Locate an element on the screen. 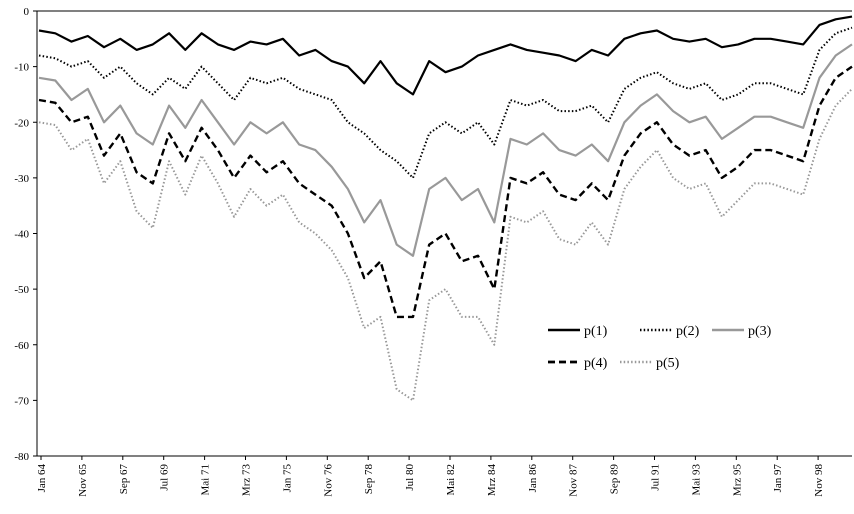 The width and height of the screenshot is (854, 514). x-tick-label: Jul 91 is located at coordinates (656, 477).